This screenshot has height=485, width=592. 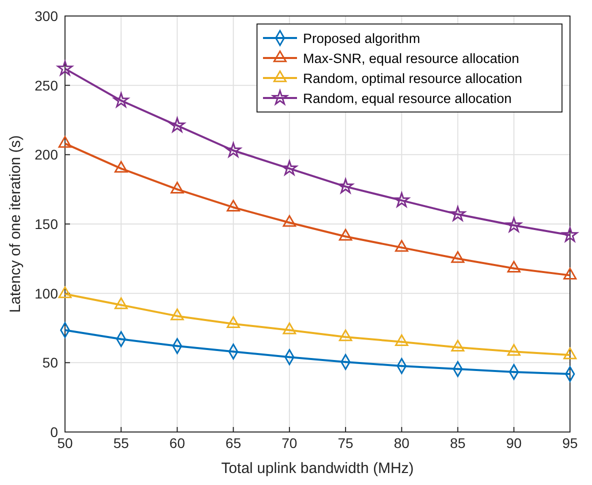 I want to click on legend-label: Random, equal resource allocation, so click(x=407, y=98).